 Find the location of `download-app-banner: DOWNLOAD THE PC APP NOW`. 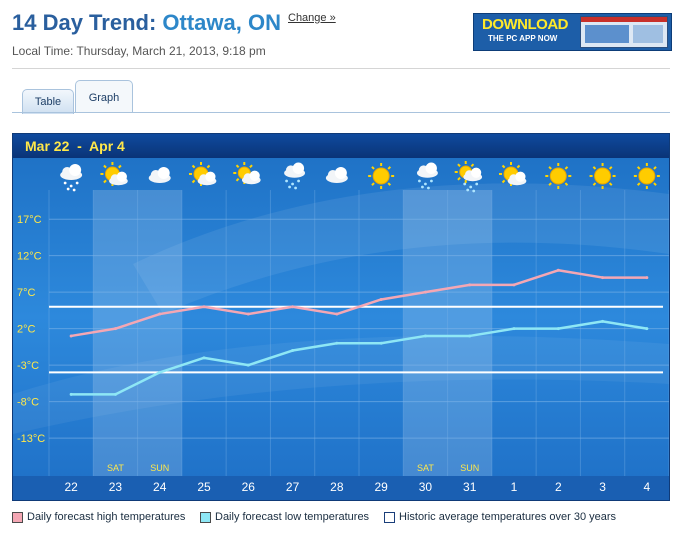

download-app-banner: DOWNLOAD THE PC APP NOW is located at coordinates (572, 32).